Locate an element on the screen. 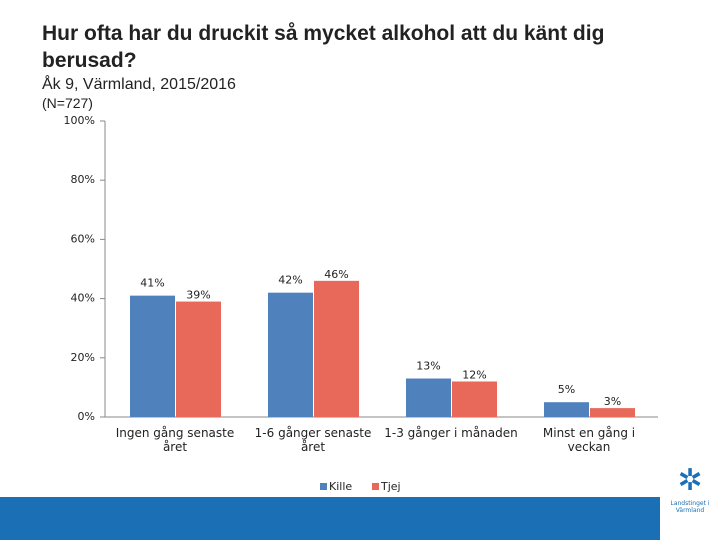 This screenshot has width=720, height=540. y-tick-label: 40% is located at coordinates (83, 298).